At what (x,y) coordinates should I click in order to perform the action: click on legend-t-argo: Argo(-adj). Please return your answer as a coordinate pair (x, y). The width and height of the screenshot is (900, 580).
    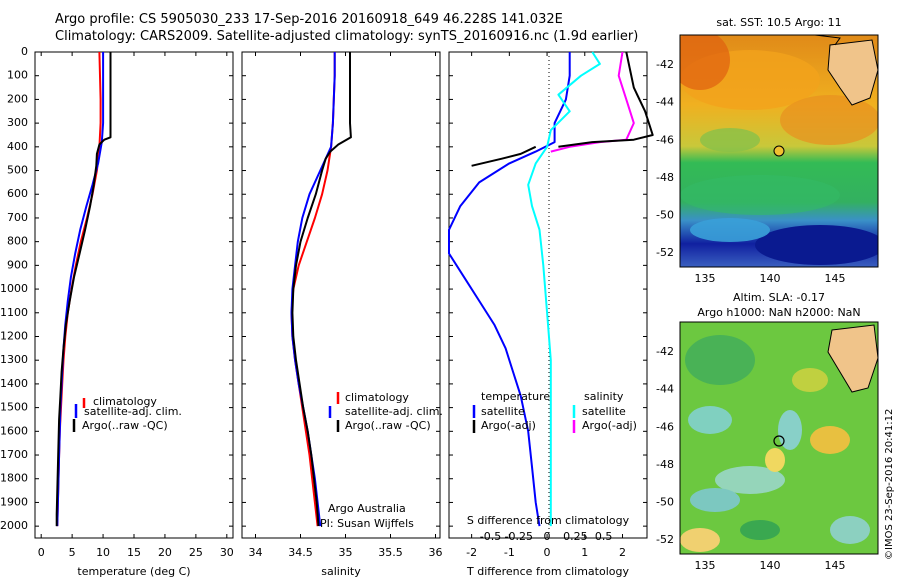
    Looking at the image, I should click on (508, 425).